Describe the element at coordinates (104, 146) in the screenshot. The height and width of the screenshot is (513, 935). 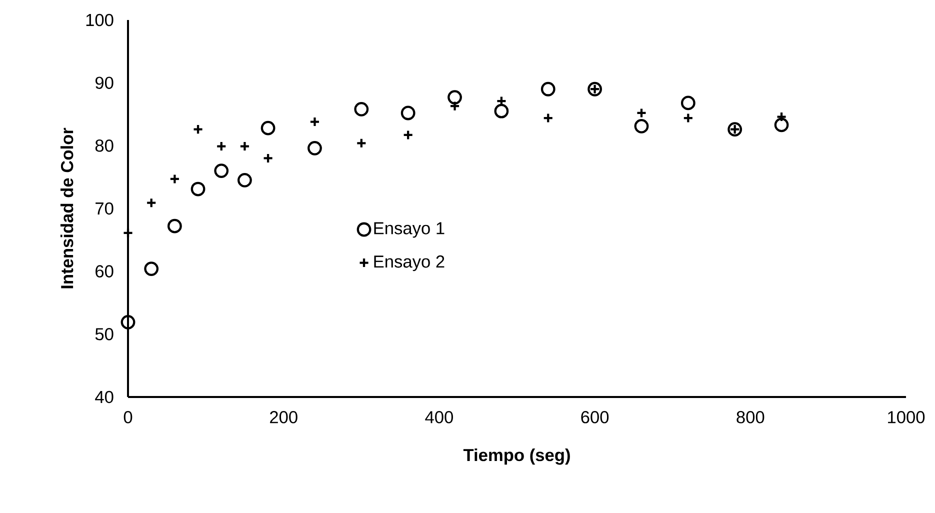
I see `y-tick-label: 80` at that location.